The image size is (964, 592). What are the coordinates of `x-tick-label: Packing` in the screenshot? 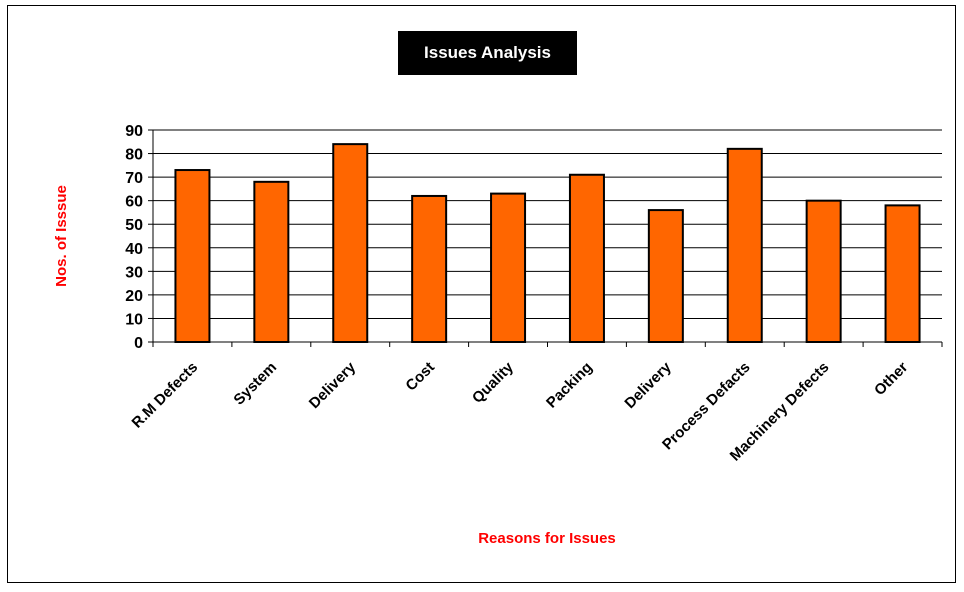 It's located at (569, 385).